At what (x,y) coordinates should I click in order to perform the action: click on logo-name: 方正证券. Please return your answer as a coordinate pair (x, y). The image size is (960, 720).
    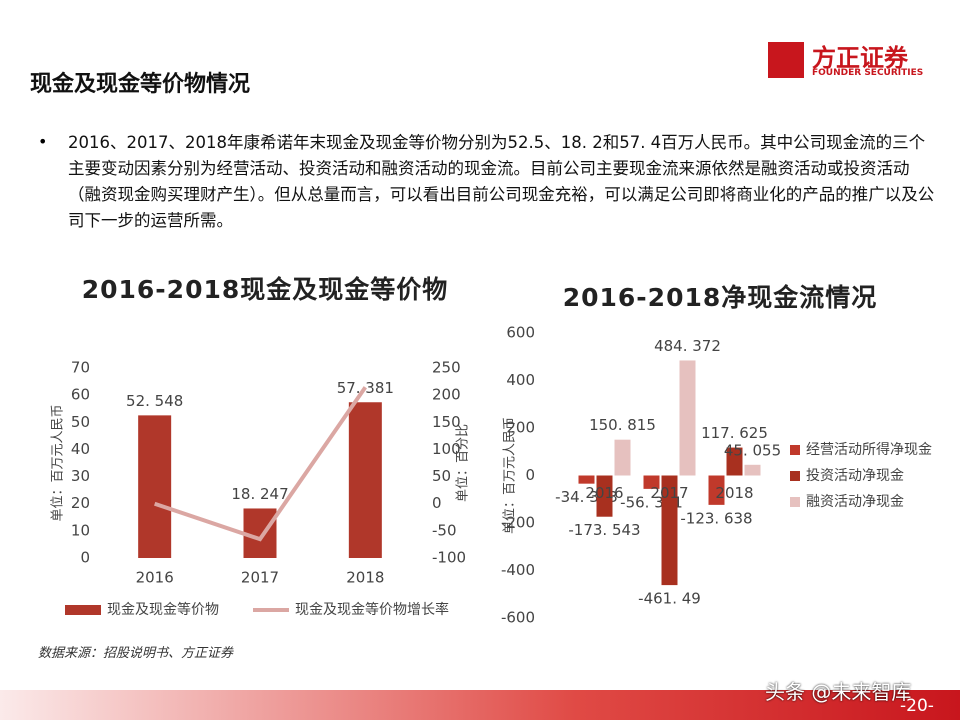
    Looking at the image, I should click on (860, 58).